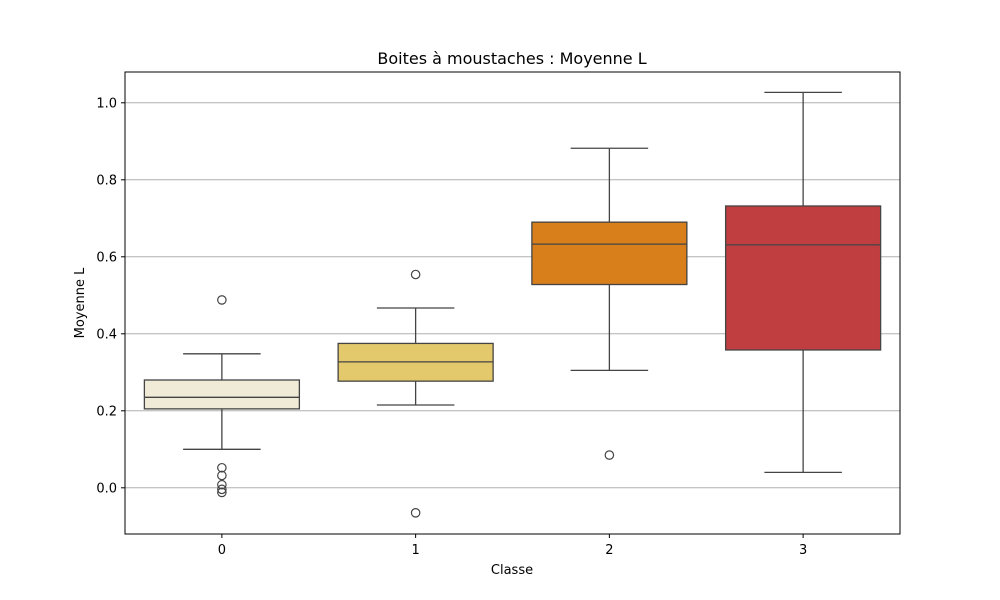  I want to click on y-tick-label: 0.0, so click(106, 488).